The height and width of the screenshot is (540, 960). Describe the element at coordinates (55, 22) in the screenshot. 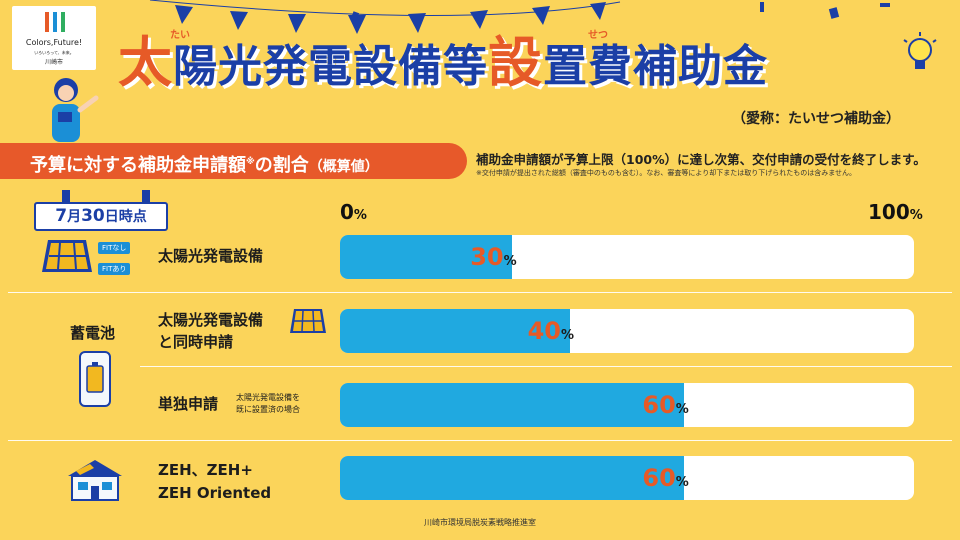

I see `logo-bars-icon` at that location.